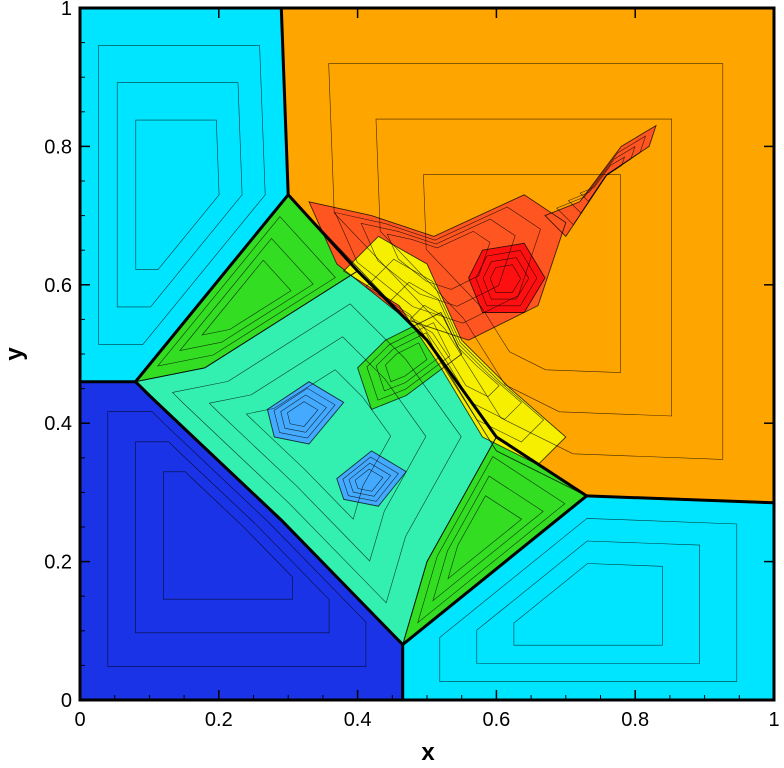 This screenshot has width=784, height=768. What do you see at coordinates (680, 499) in the screenshot?
I see `shock-right-shock` at bounding box center [680, 499].